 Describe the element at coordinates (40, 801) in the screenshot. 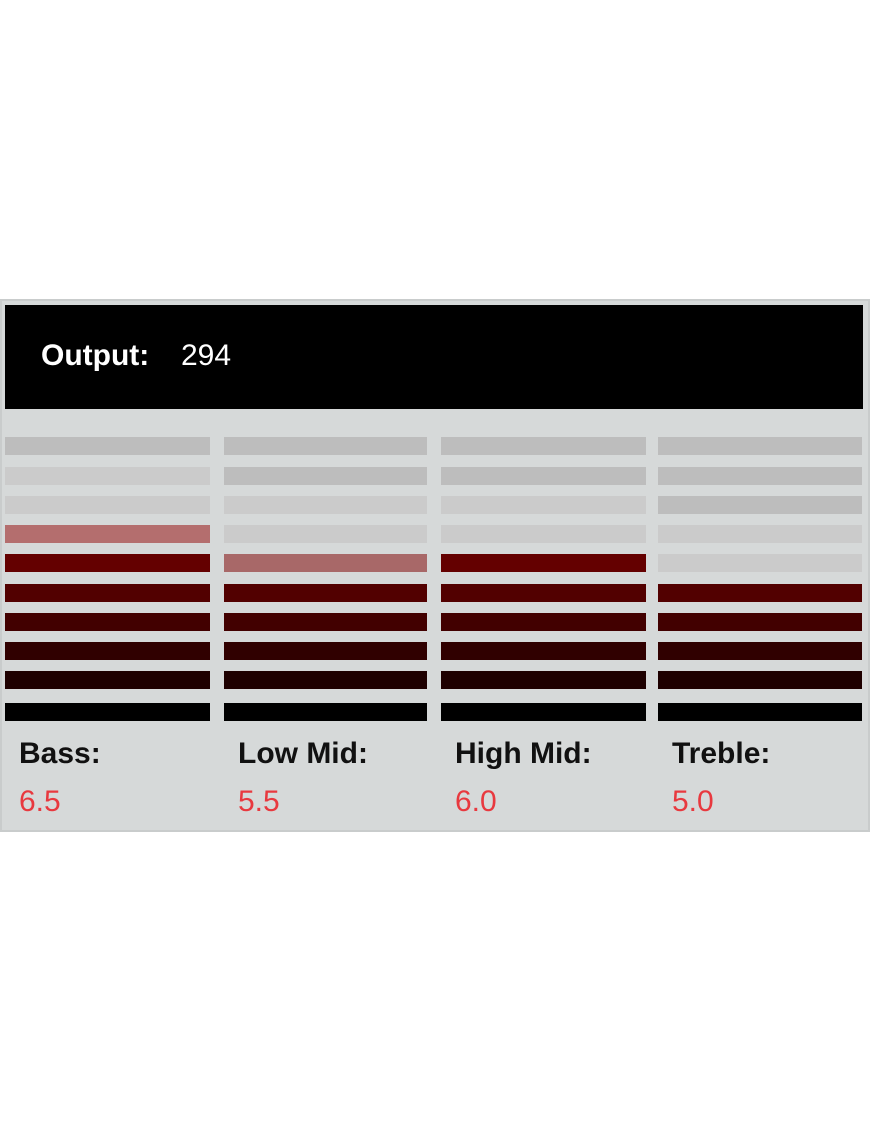

I see `band-value: 6.5` at that location.